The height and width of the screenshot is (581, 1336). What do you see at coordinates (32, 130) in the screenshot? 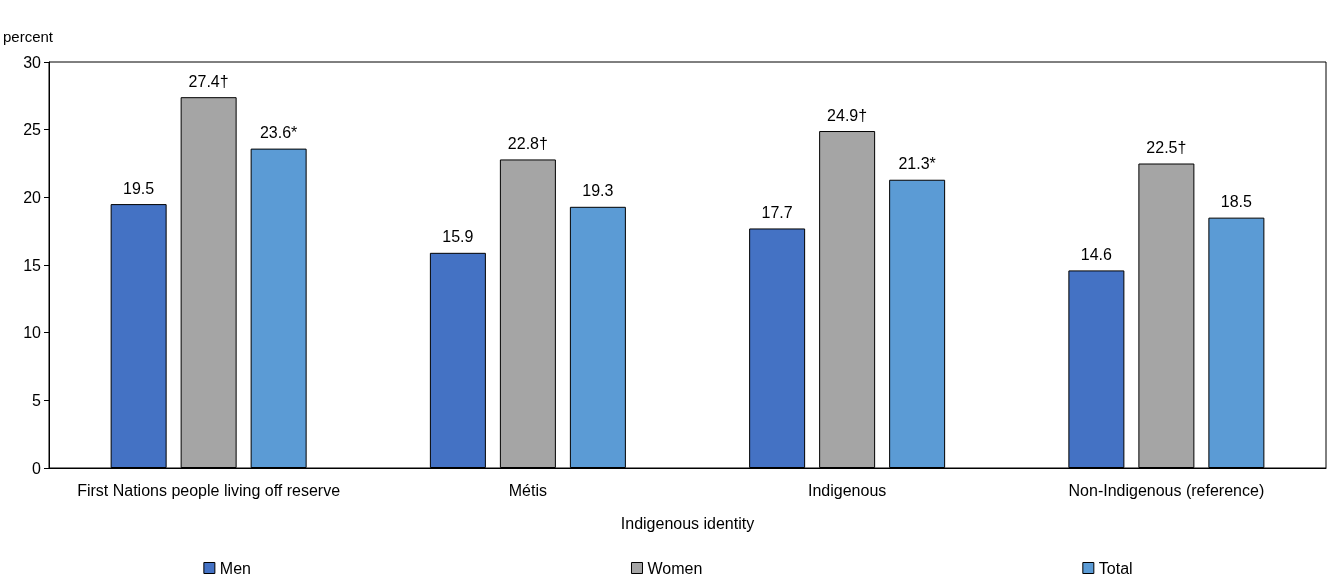
I see `y-tick-label: 25` at bounding box center [32, 130].